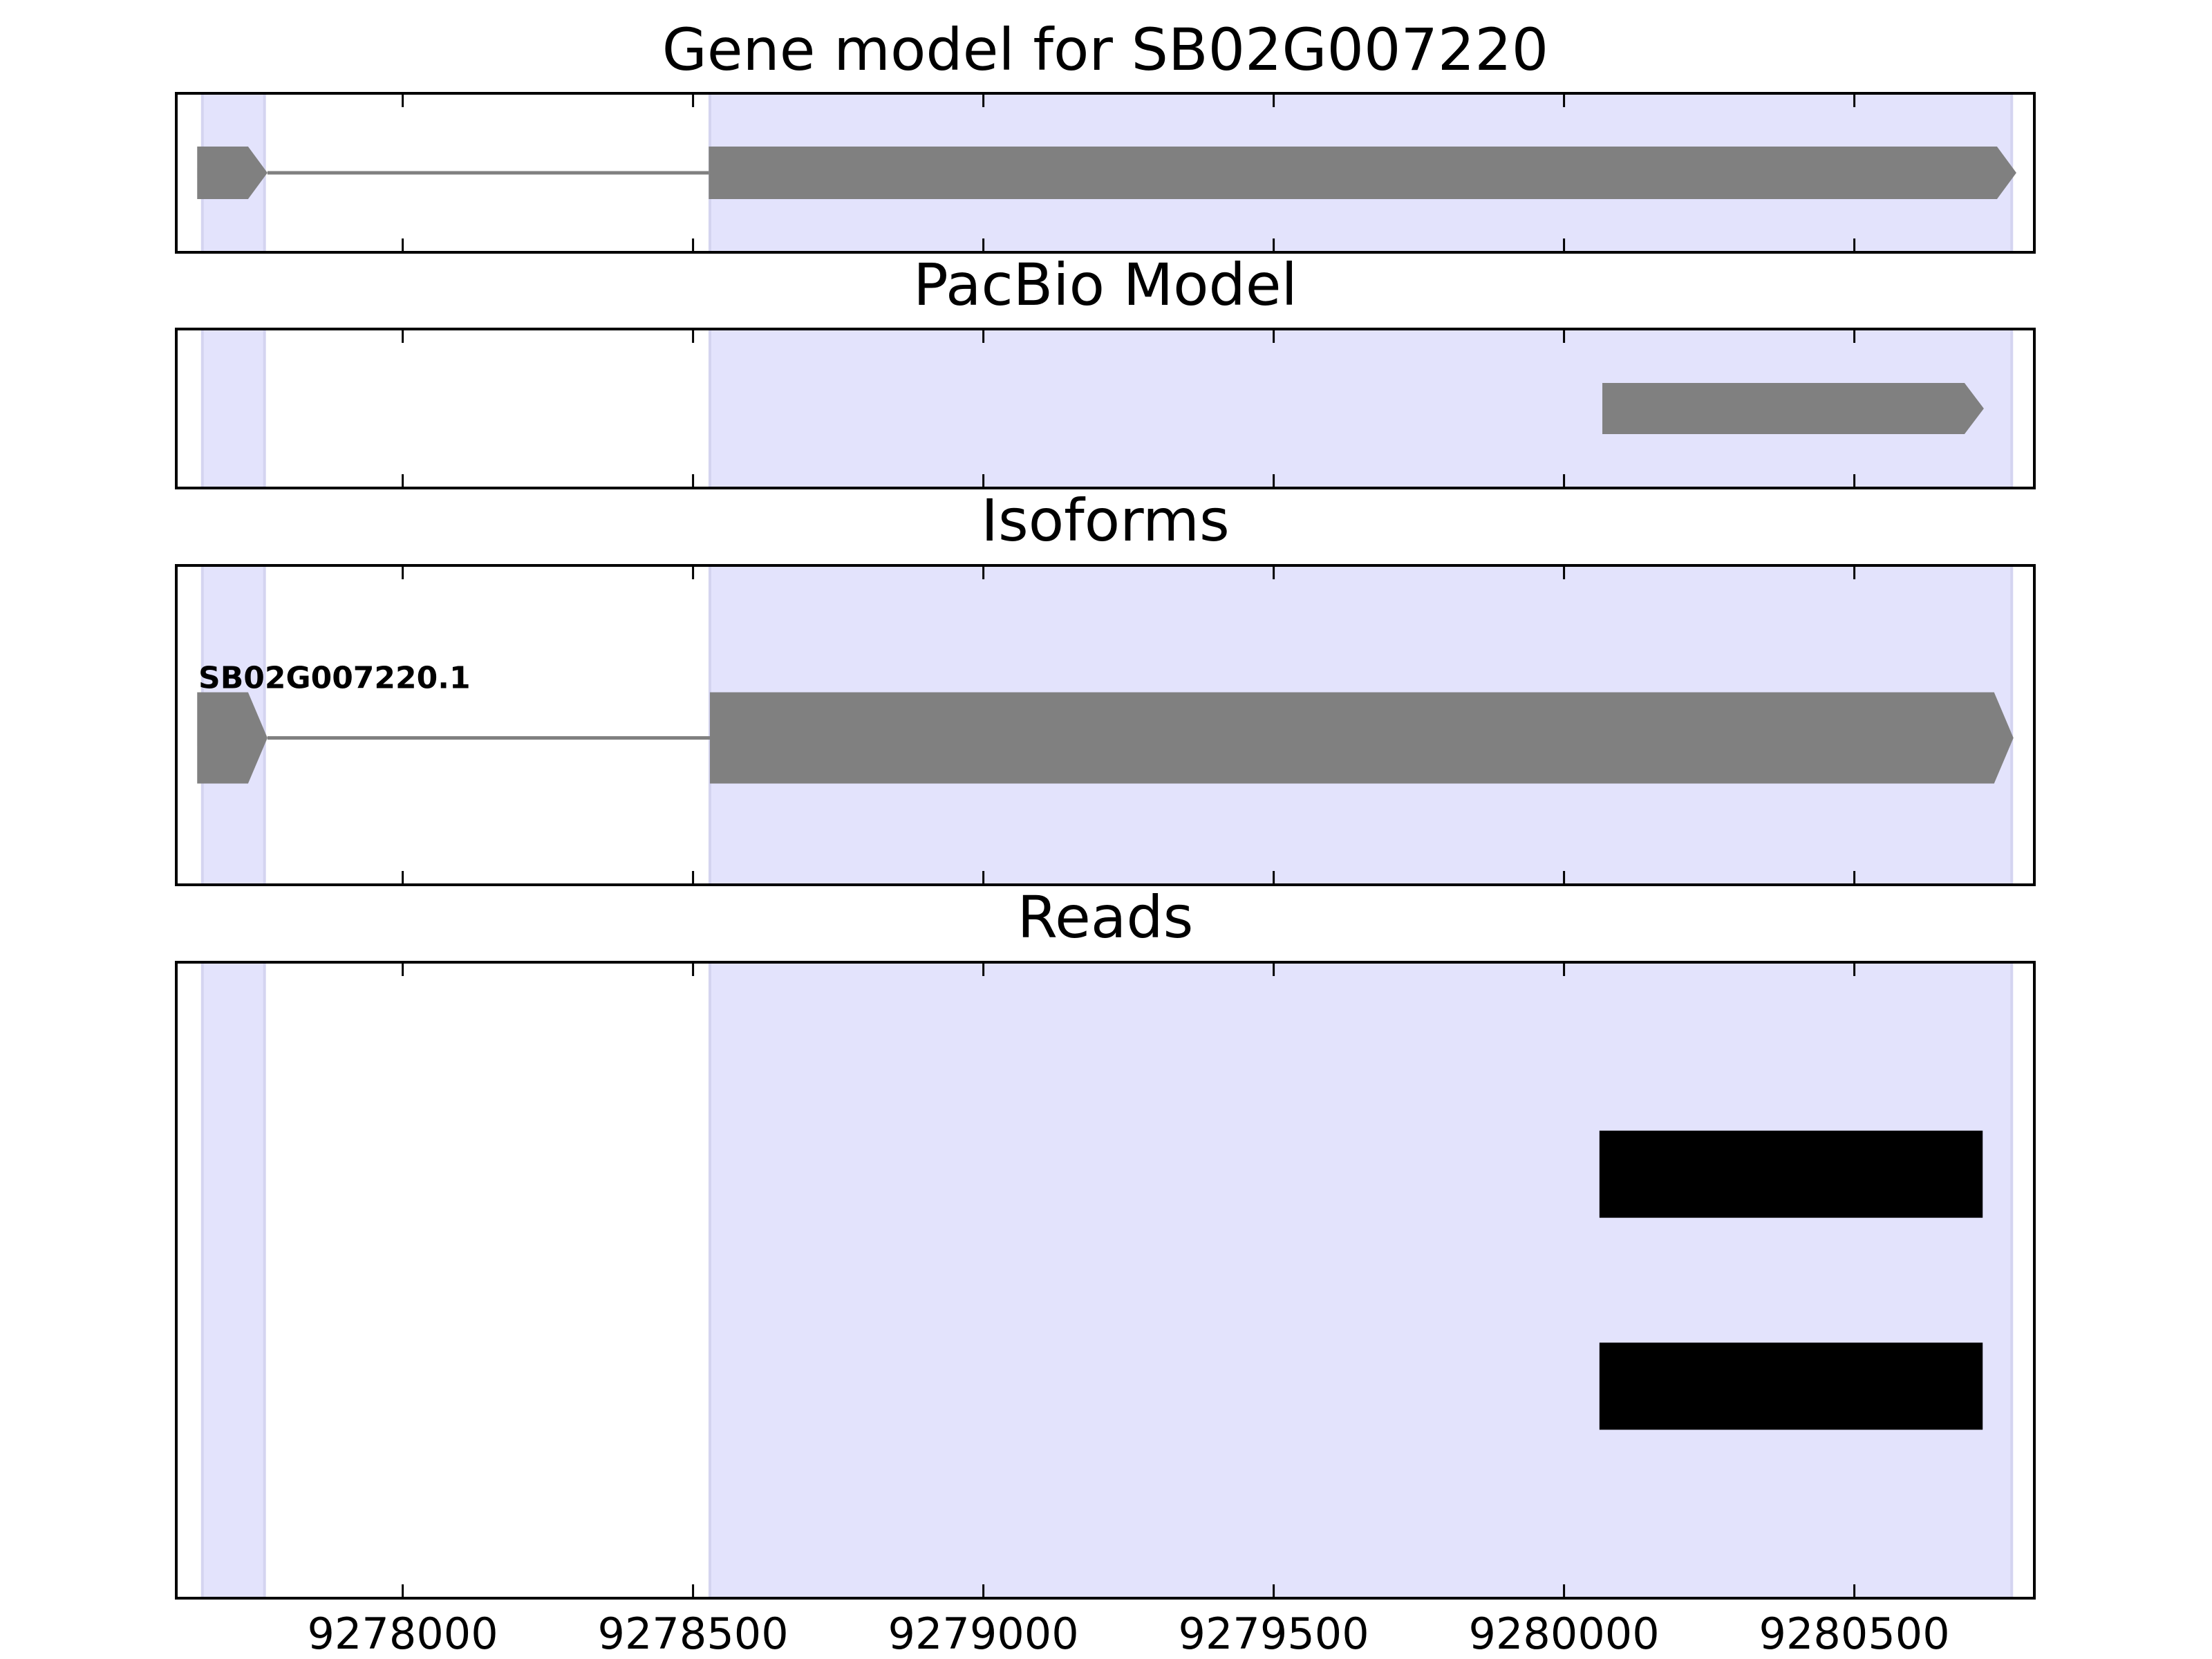 The height and width of the screenshot is (1659, 2212). Describe the element at coordinates (1854, 1634) in the screenshot. I see `x-tick-label: 9280500` at that location.